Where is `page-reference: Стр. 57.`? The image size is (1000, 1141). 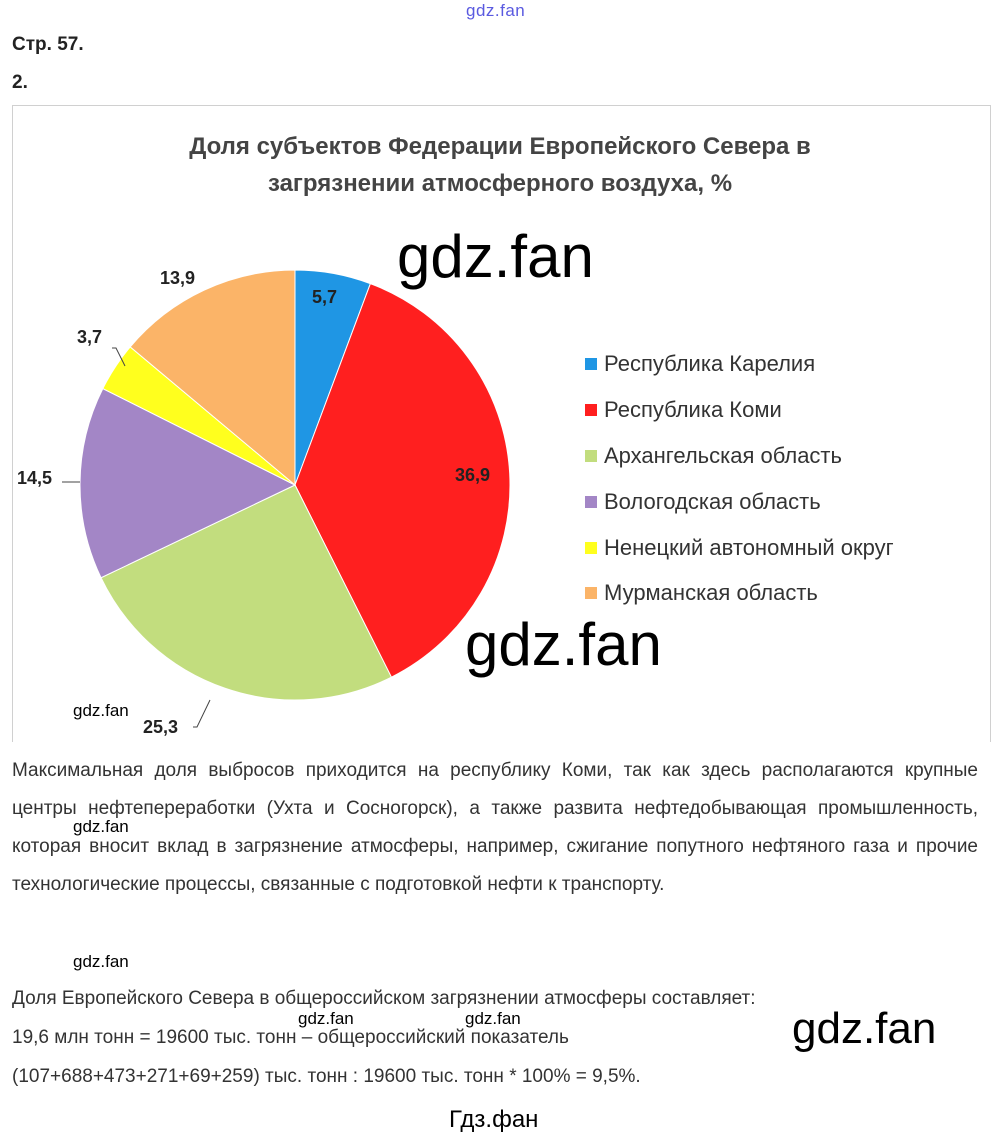
page-reference: Стр. 57. is located at coordinates (48, 44).